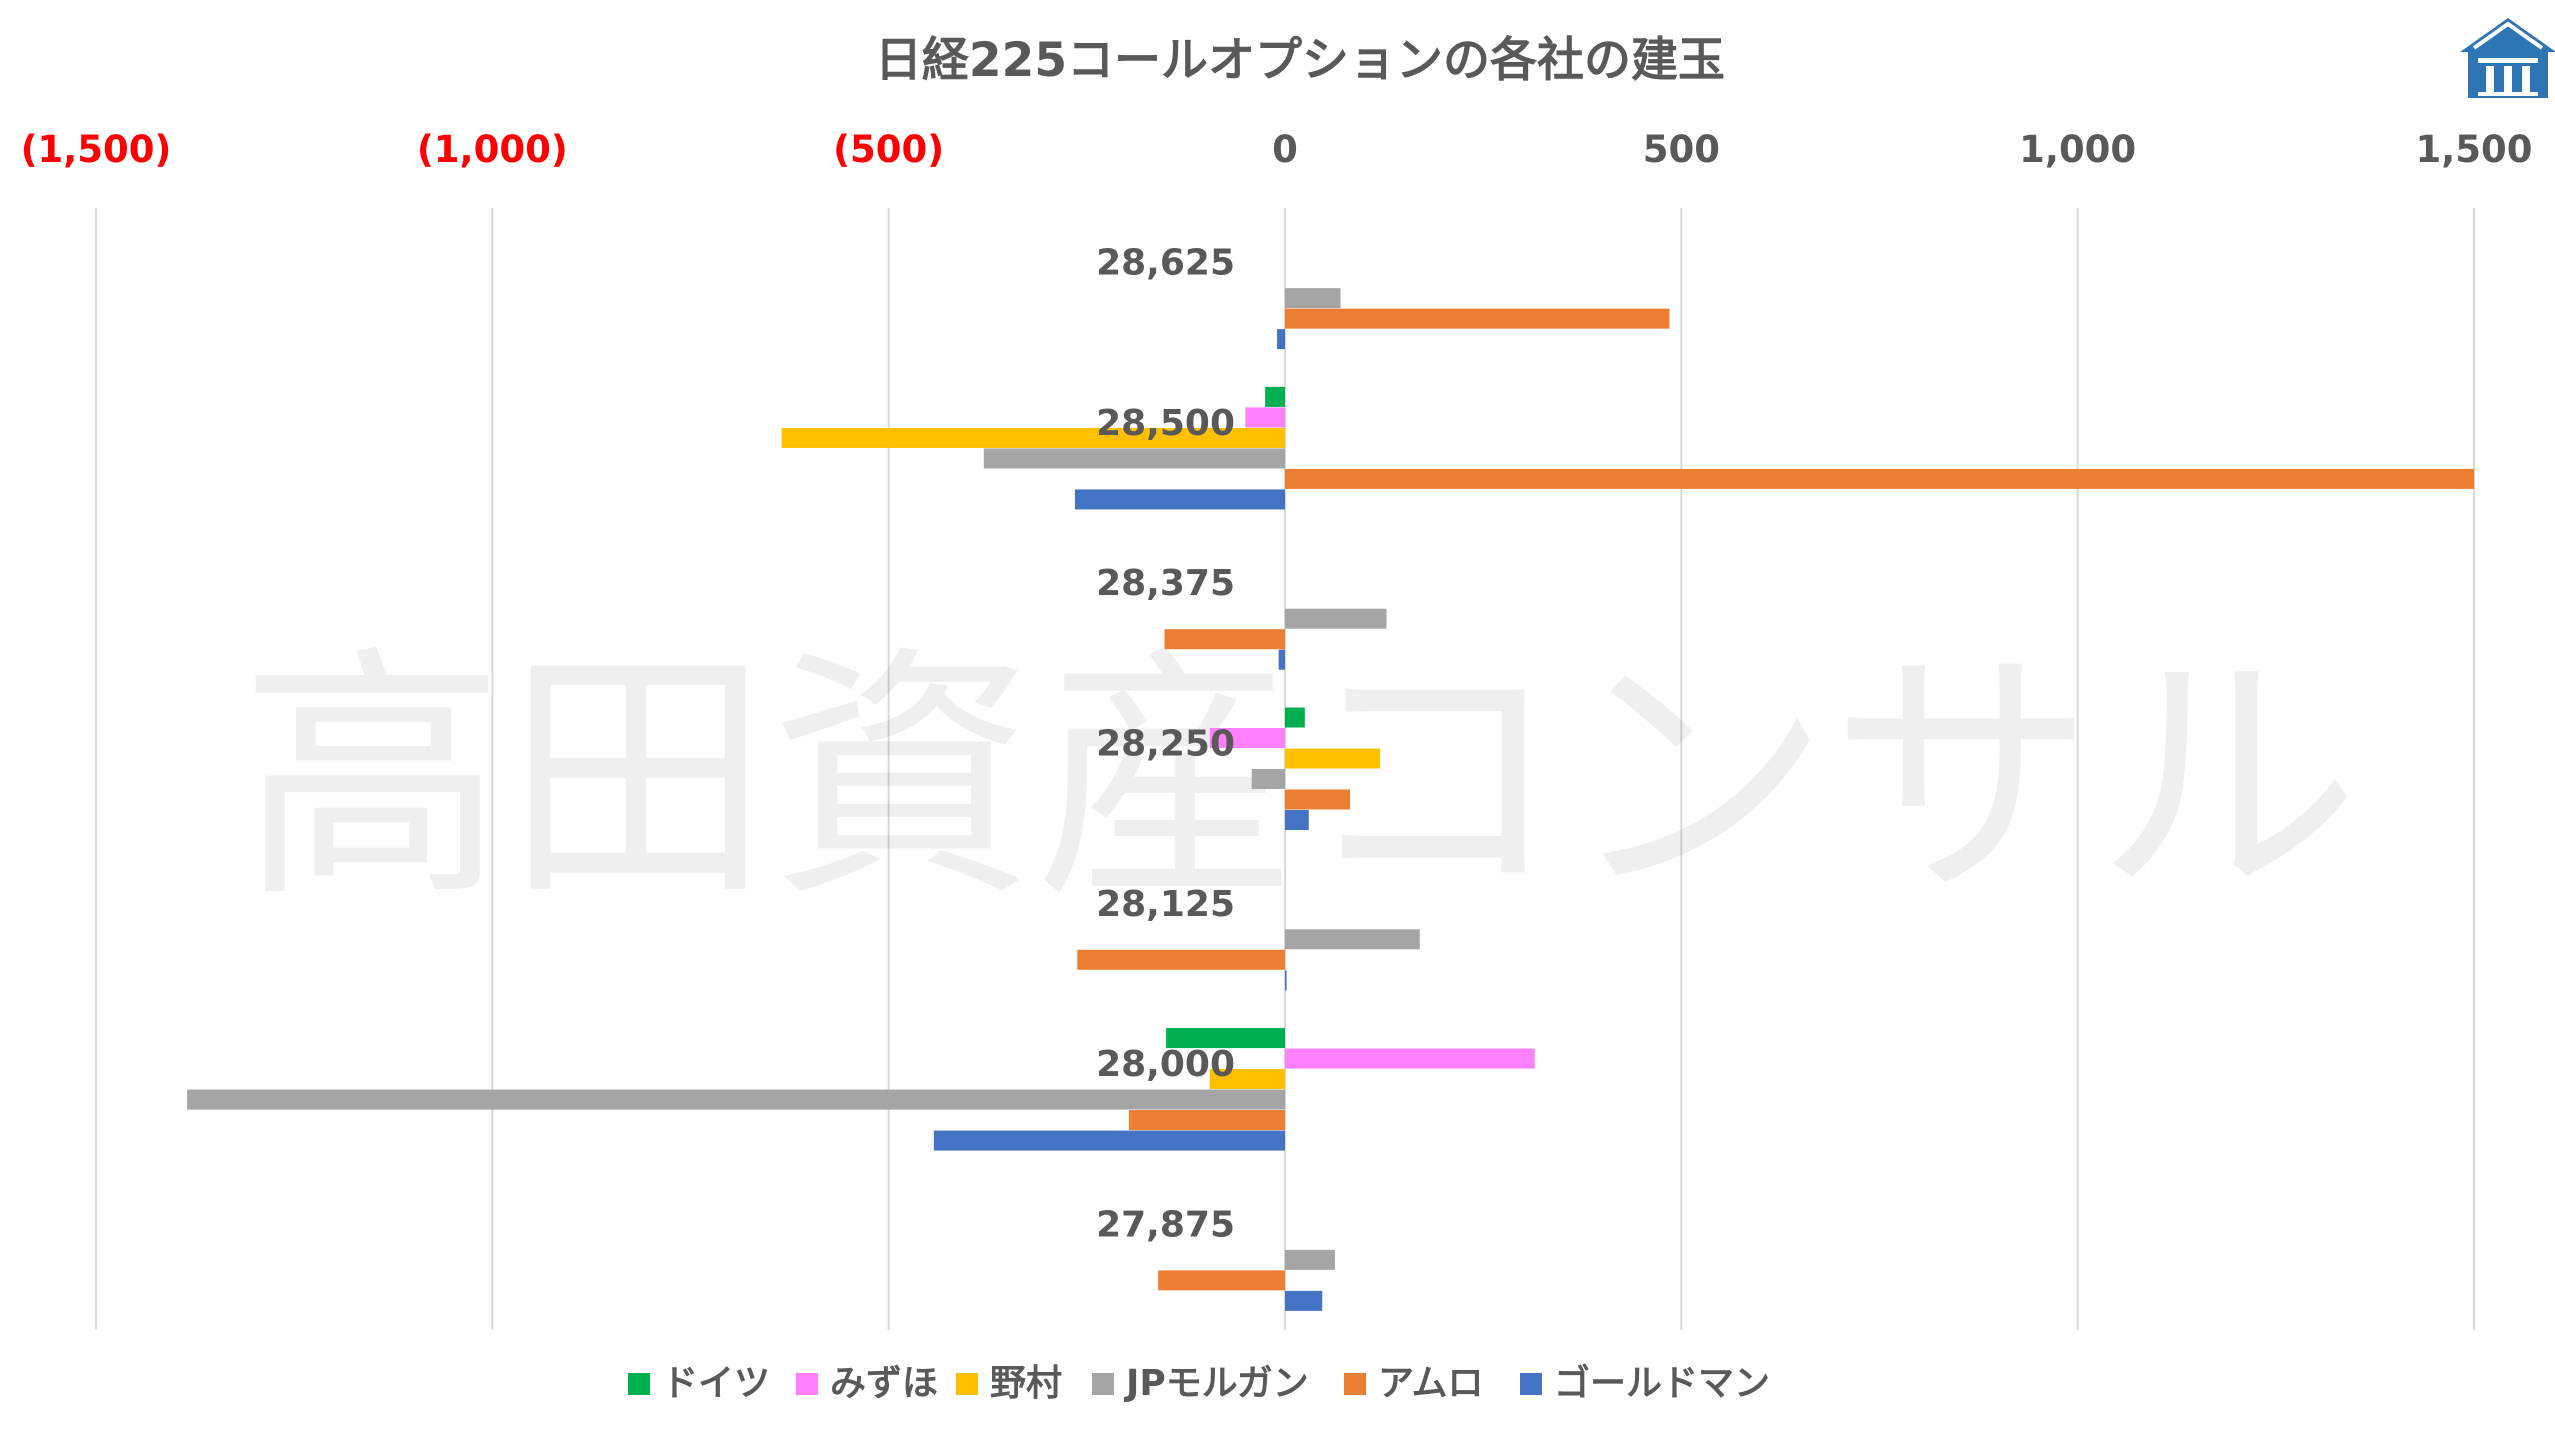 Image resolution: width=2555 pixels, height=1438 pixels. Describe the element at coordinates (2507, 58) in the screenshot. I see `house-logo-icon` at that location.